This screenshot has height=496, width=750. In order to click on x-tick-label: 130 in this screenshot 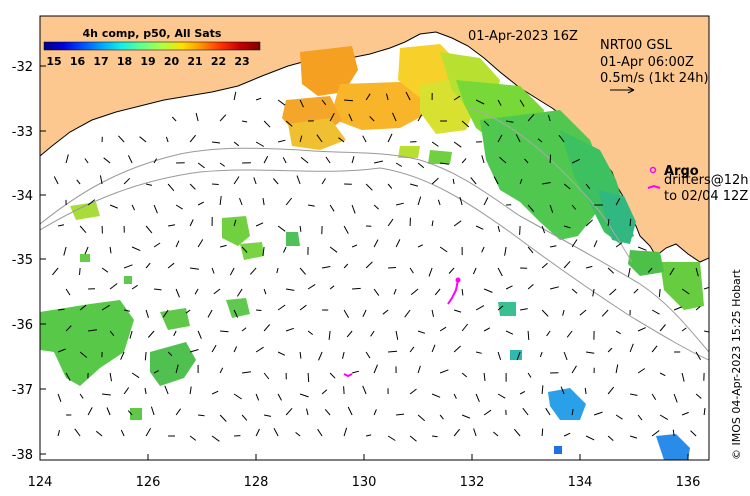, I will do `click(364, 482)`.